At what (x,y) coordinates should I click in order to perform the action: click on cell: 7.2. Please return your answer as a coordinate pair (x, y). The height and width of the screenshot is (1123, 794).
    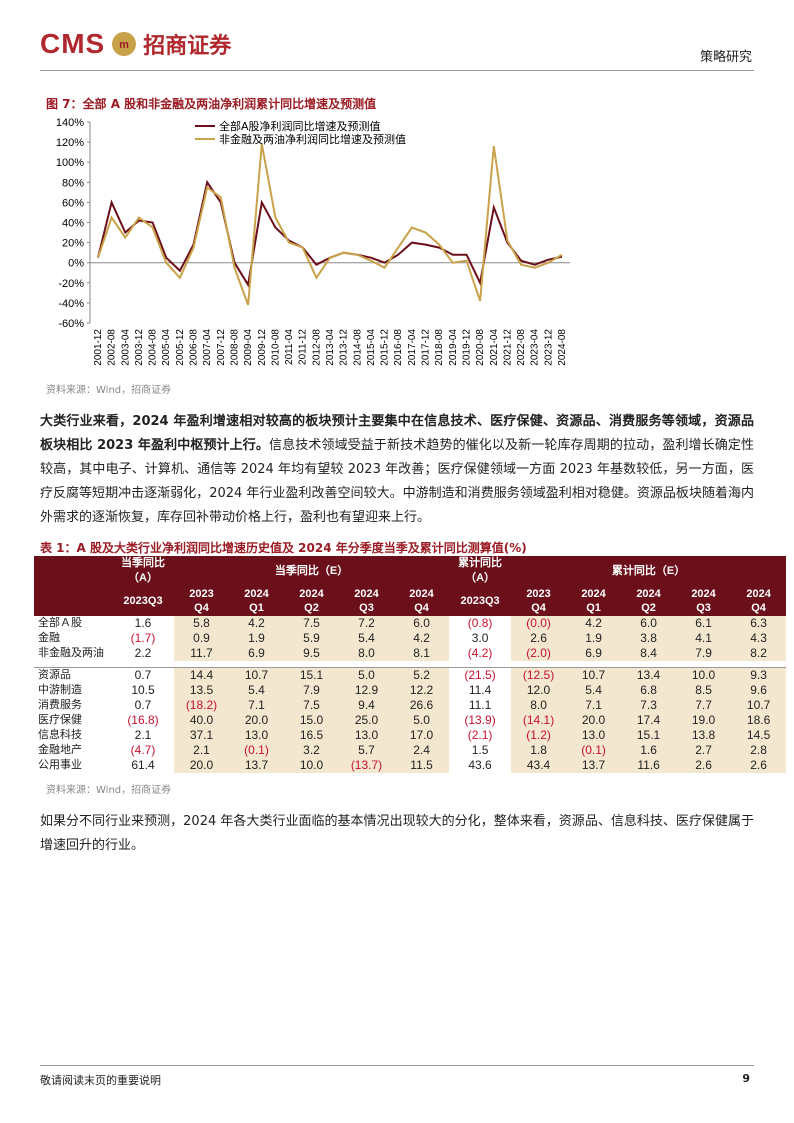
    Looking at the image, I should click on (366, 623).